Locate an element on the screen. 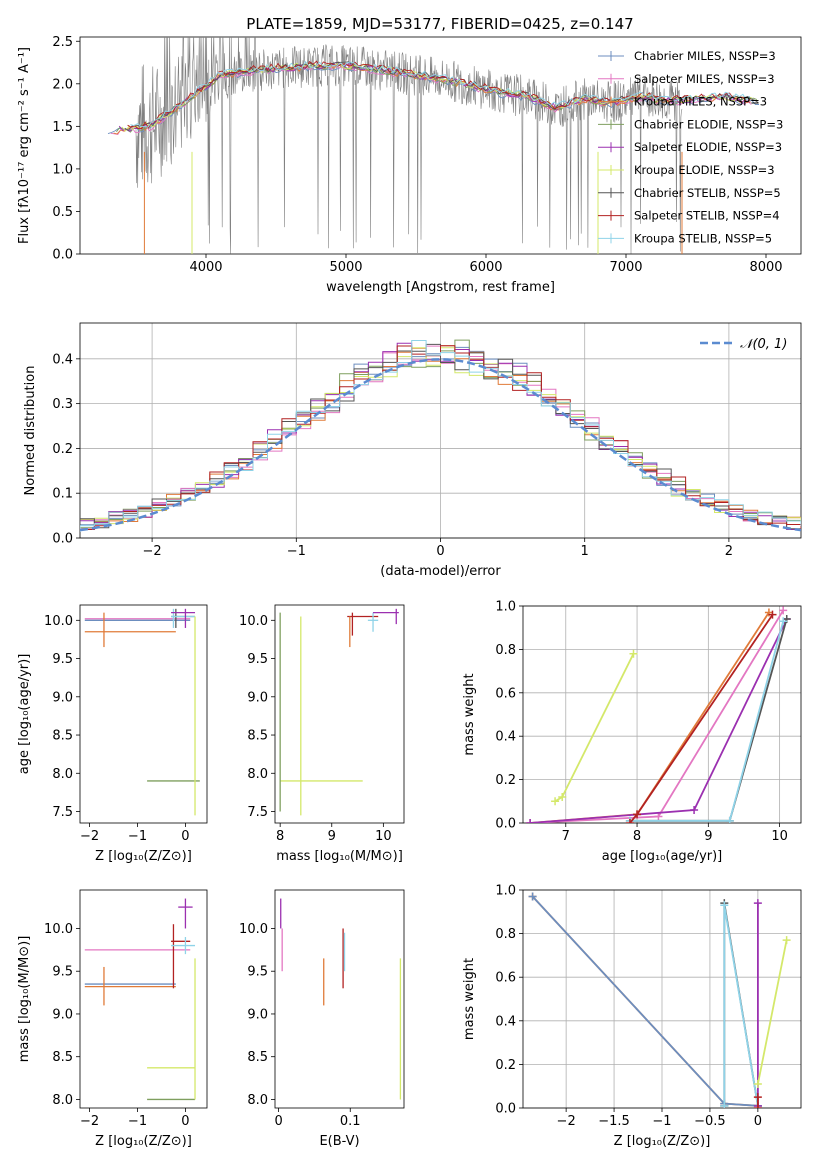 This screenshot has height=1170, width=819. x-tick-label: 10 is located at coordinates (779, 836).